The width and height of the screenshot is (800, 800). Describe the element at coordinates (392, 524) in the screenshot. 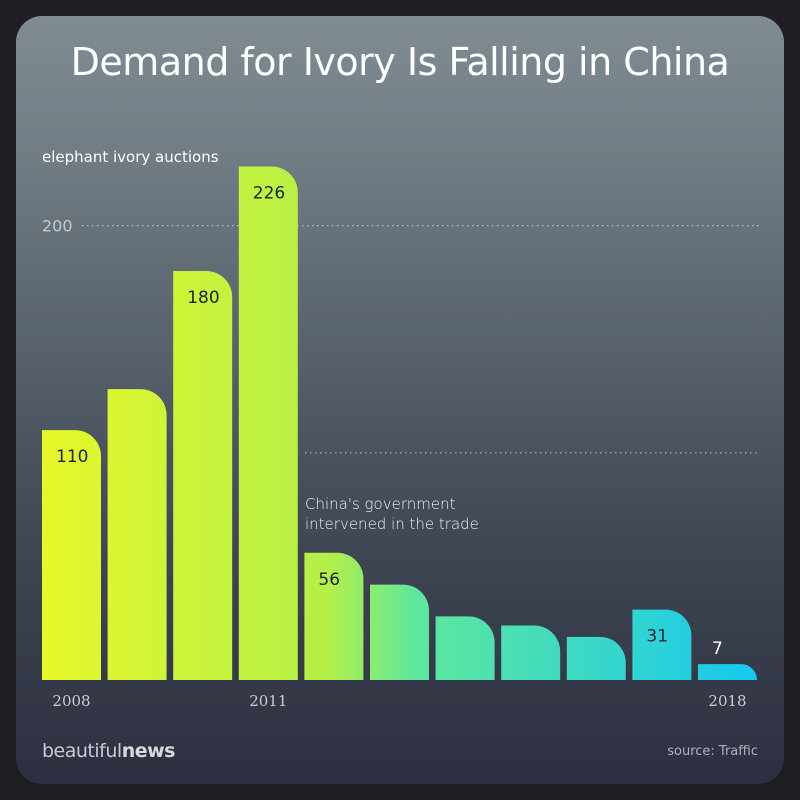

I see `annotation-line-2: intervened in the trade` at that location.